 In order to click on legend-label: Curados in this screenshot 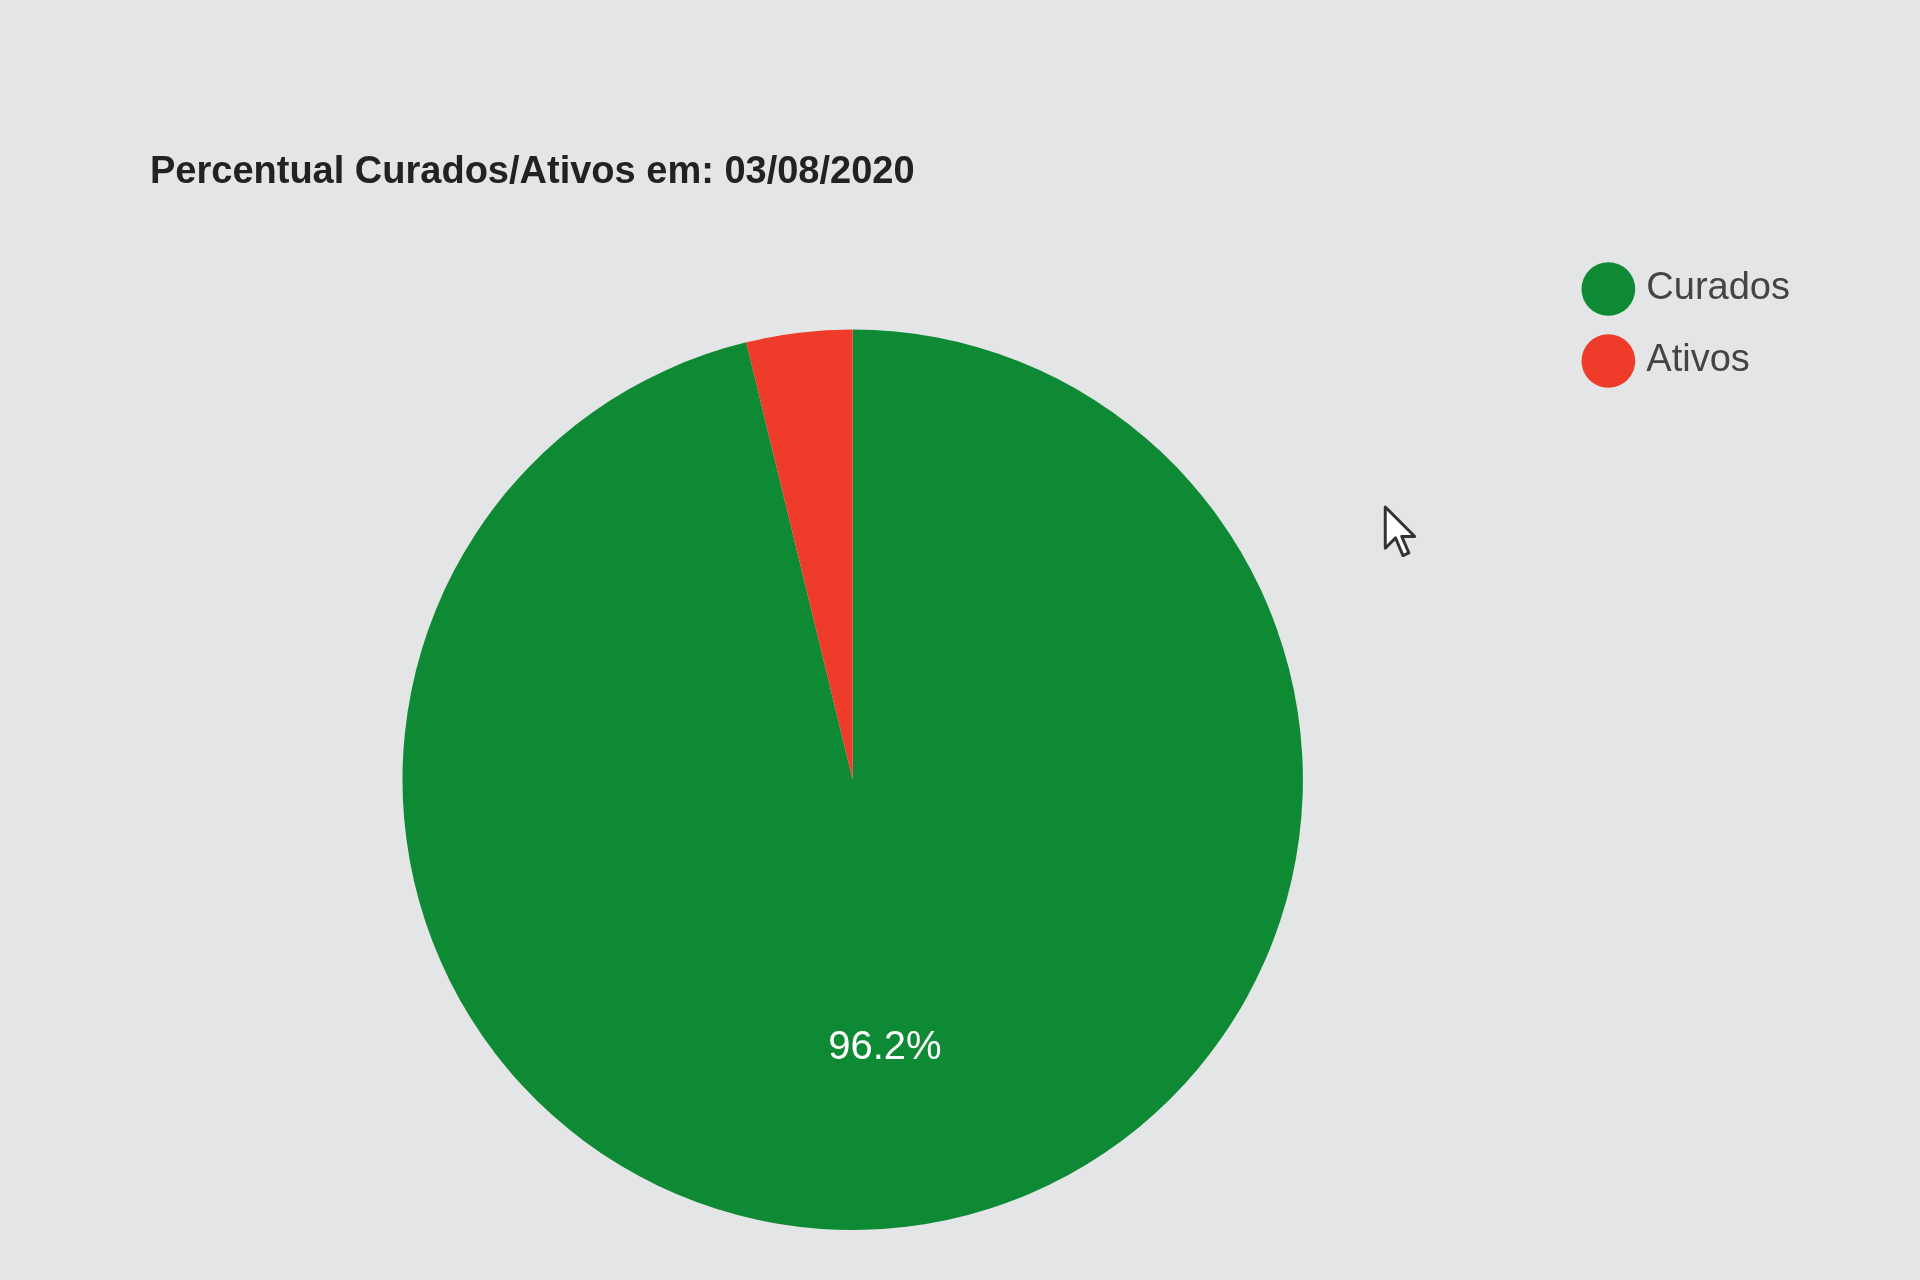, I will do `click(1718, 286)`.